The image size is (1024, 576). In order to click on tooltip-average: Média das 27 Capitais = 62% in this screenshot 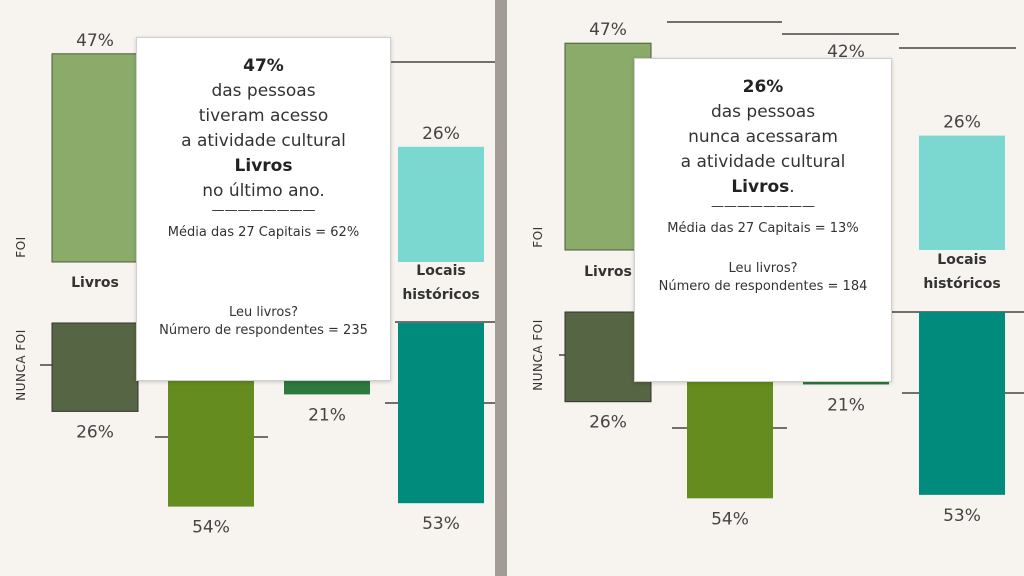, I will do `click(263, 232)`.